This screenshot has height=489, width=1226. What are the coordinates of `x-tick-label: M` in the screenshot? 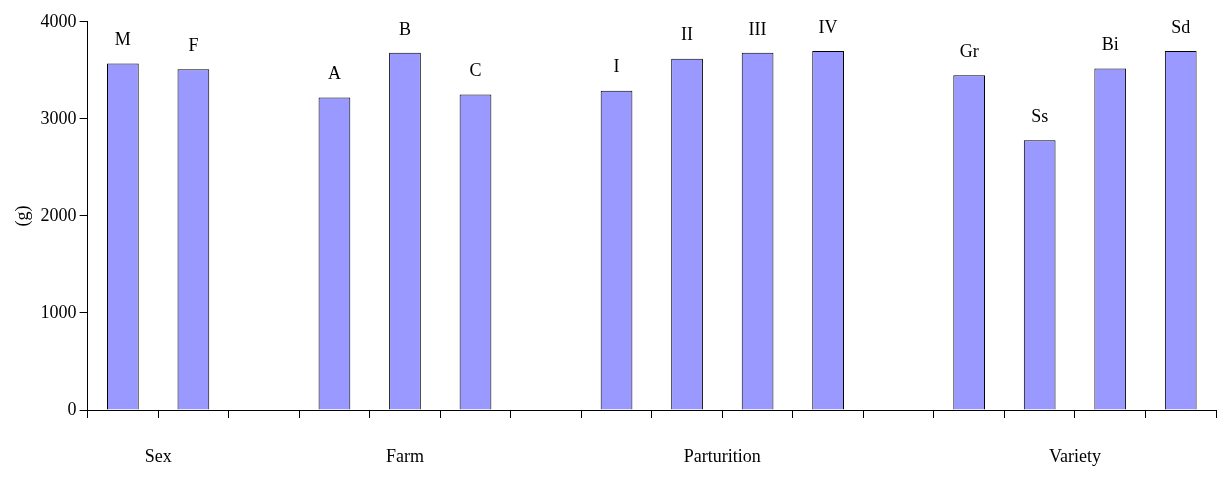 It's located at (122, 39).